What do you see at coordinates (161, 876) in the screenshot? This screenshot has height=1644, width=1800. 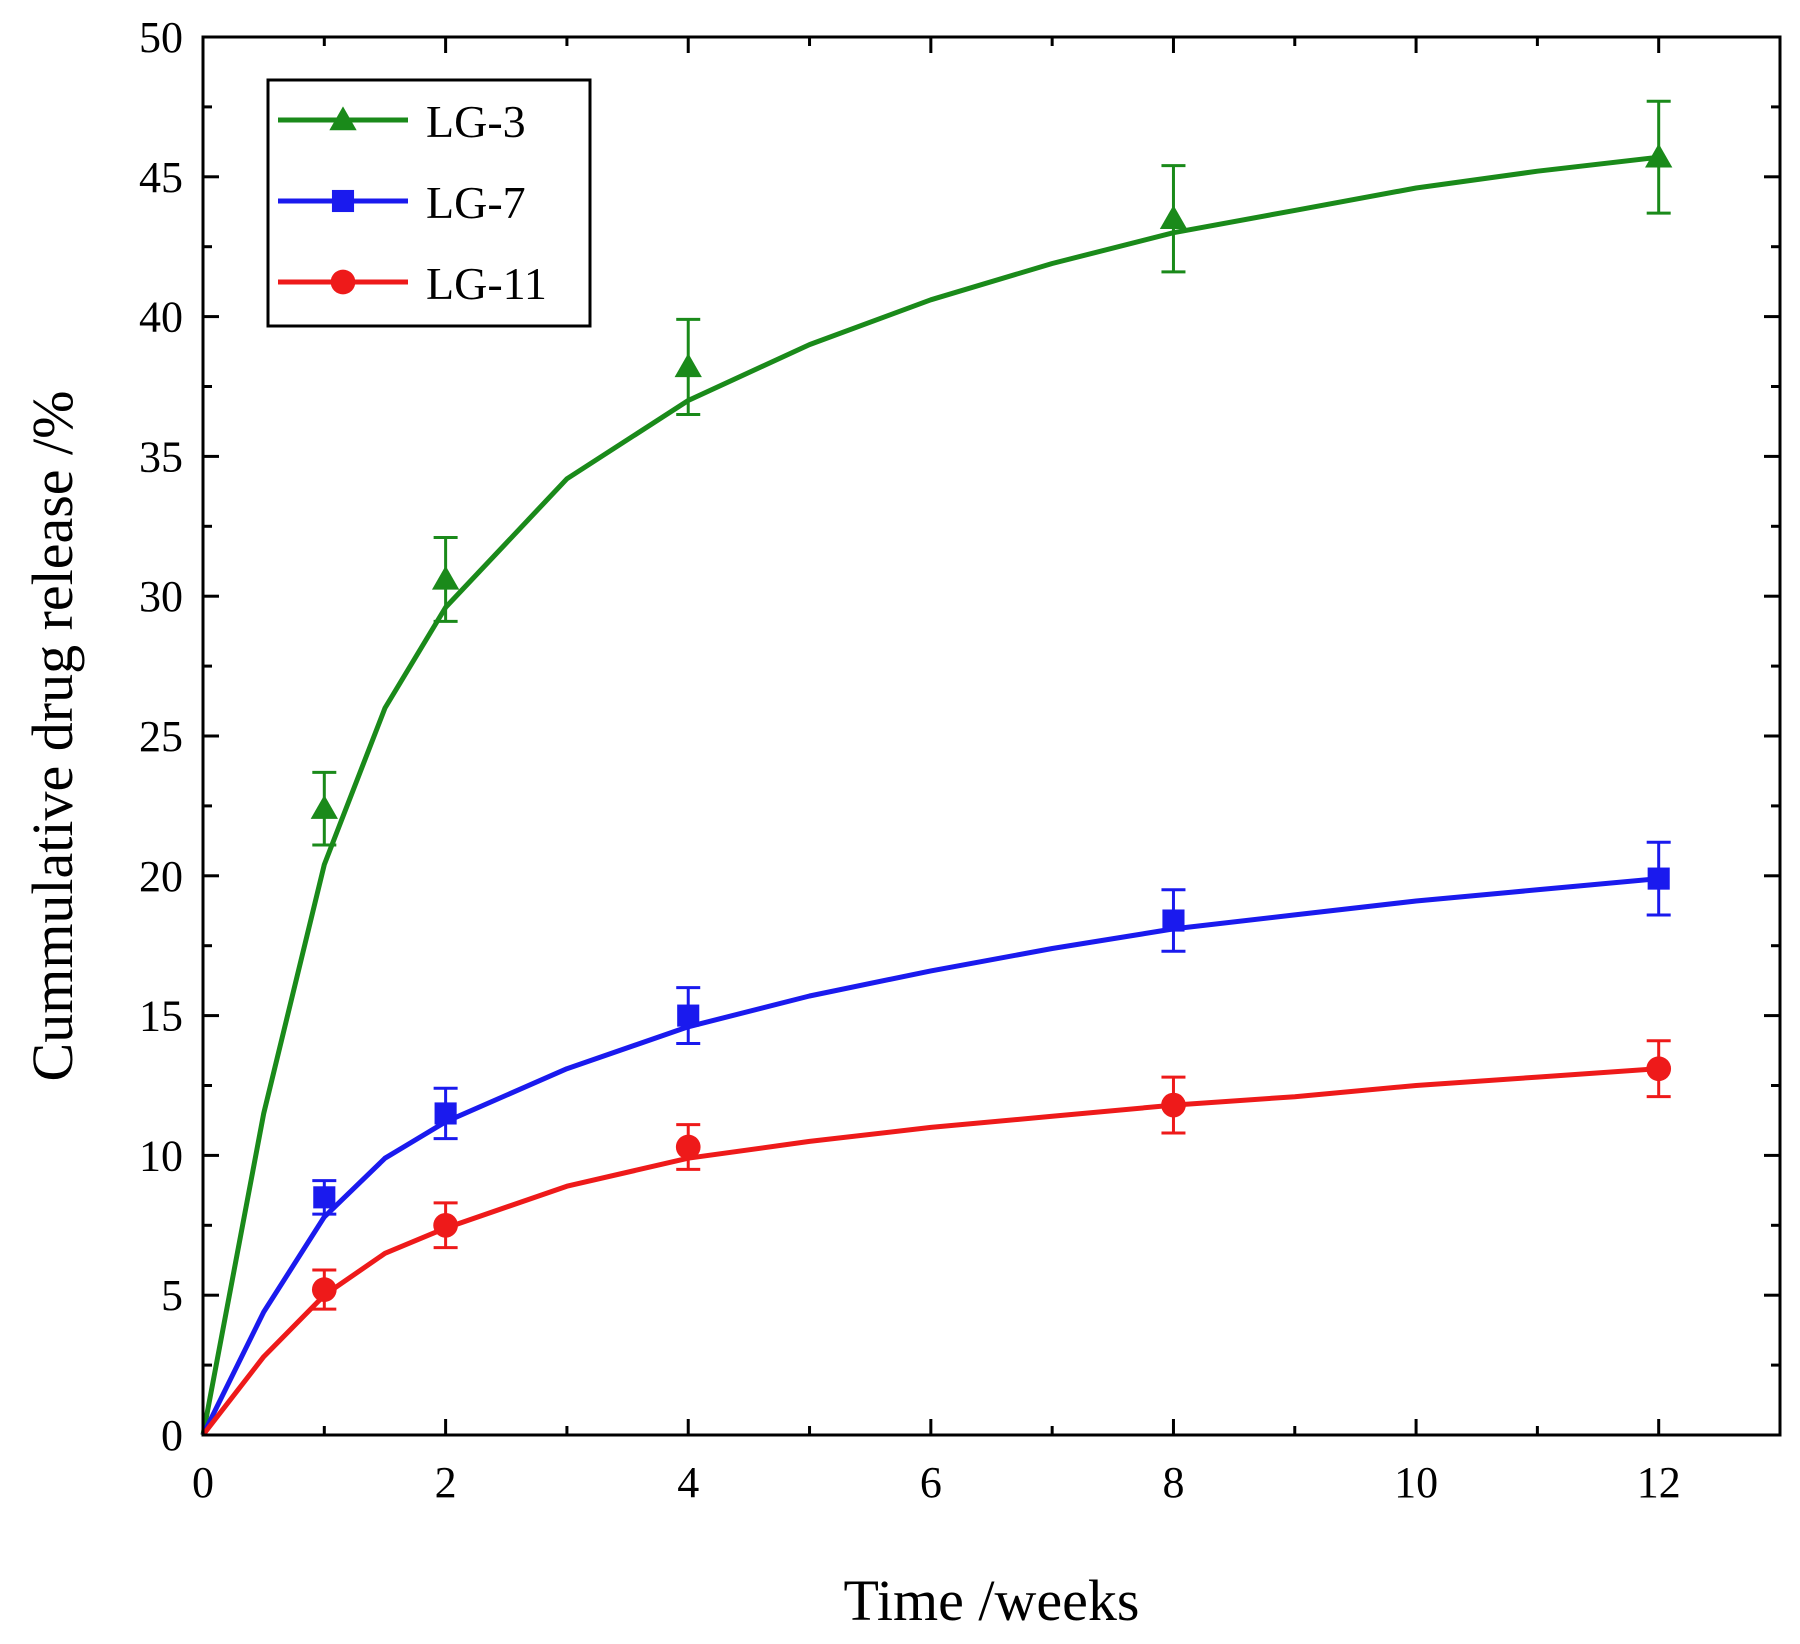 I see `y-tick-label: 20` at bounding box center [161, 876].